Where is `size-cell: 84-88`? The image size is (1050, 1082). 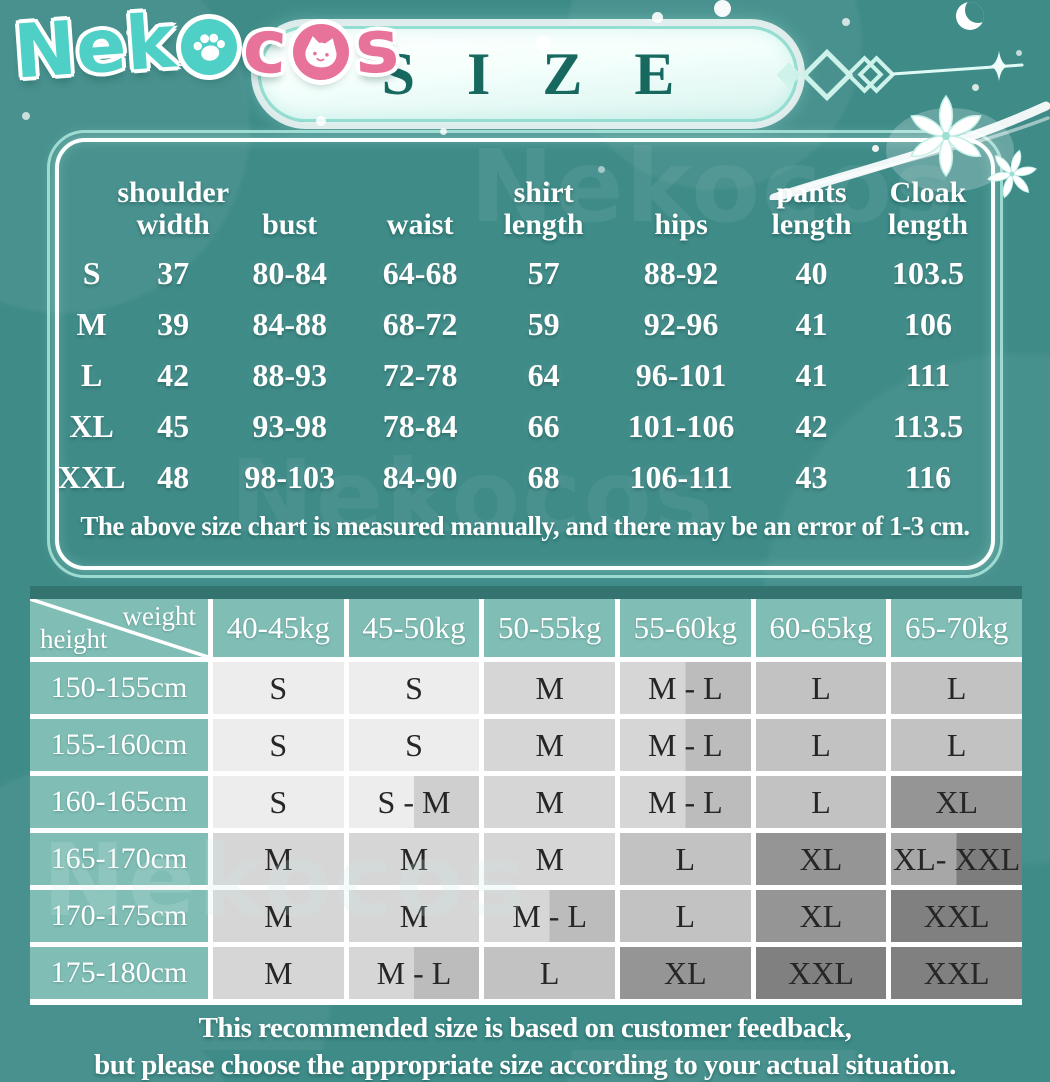 size-cell: 84-88 is located at coordinates (289, 324).